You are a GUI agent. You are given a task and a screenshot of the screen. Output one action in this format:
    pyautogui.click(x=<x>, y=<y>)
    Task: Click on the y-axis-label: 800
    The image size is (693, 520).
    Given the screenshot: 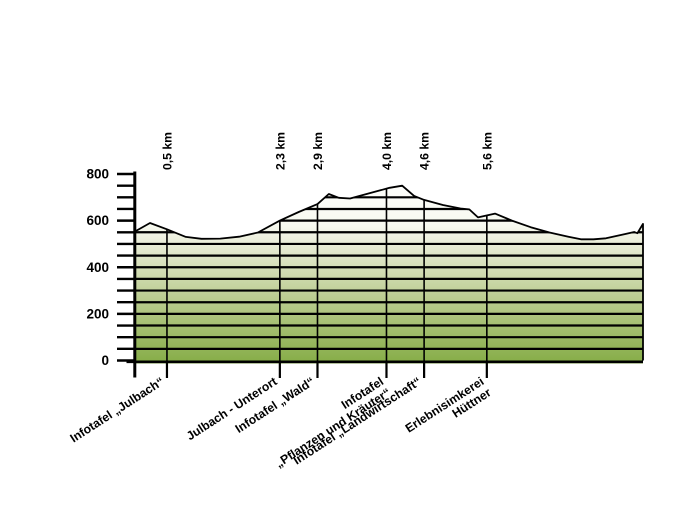 What is the action you would take?
    pyautogui.click(x=97, y=174)
    